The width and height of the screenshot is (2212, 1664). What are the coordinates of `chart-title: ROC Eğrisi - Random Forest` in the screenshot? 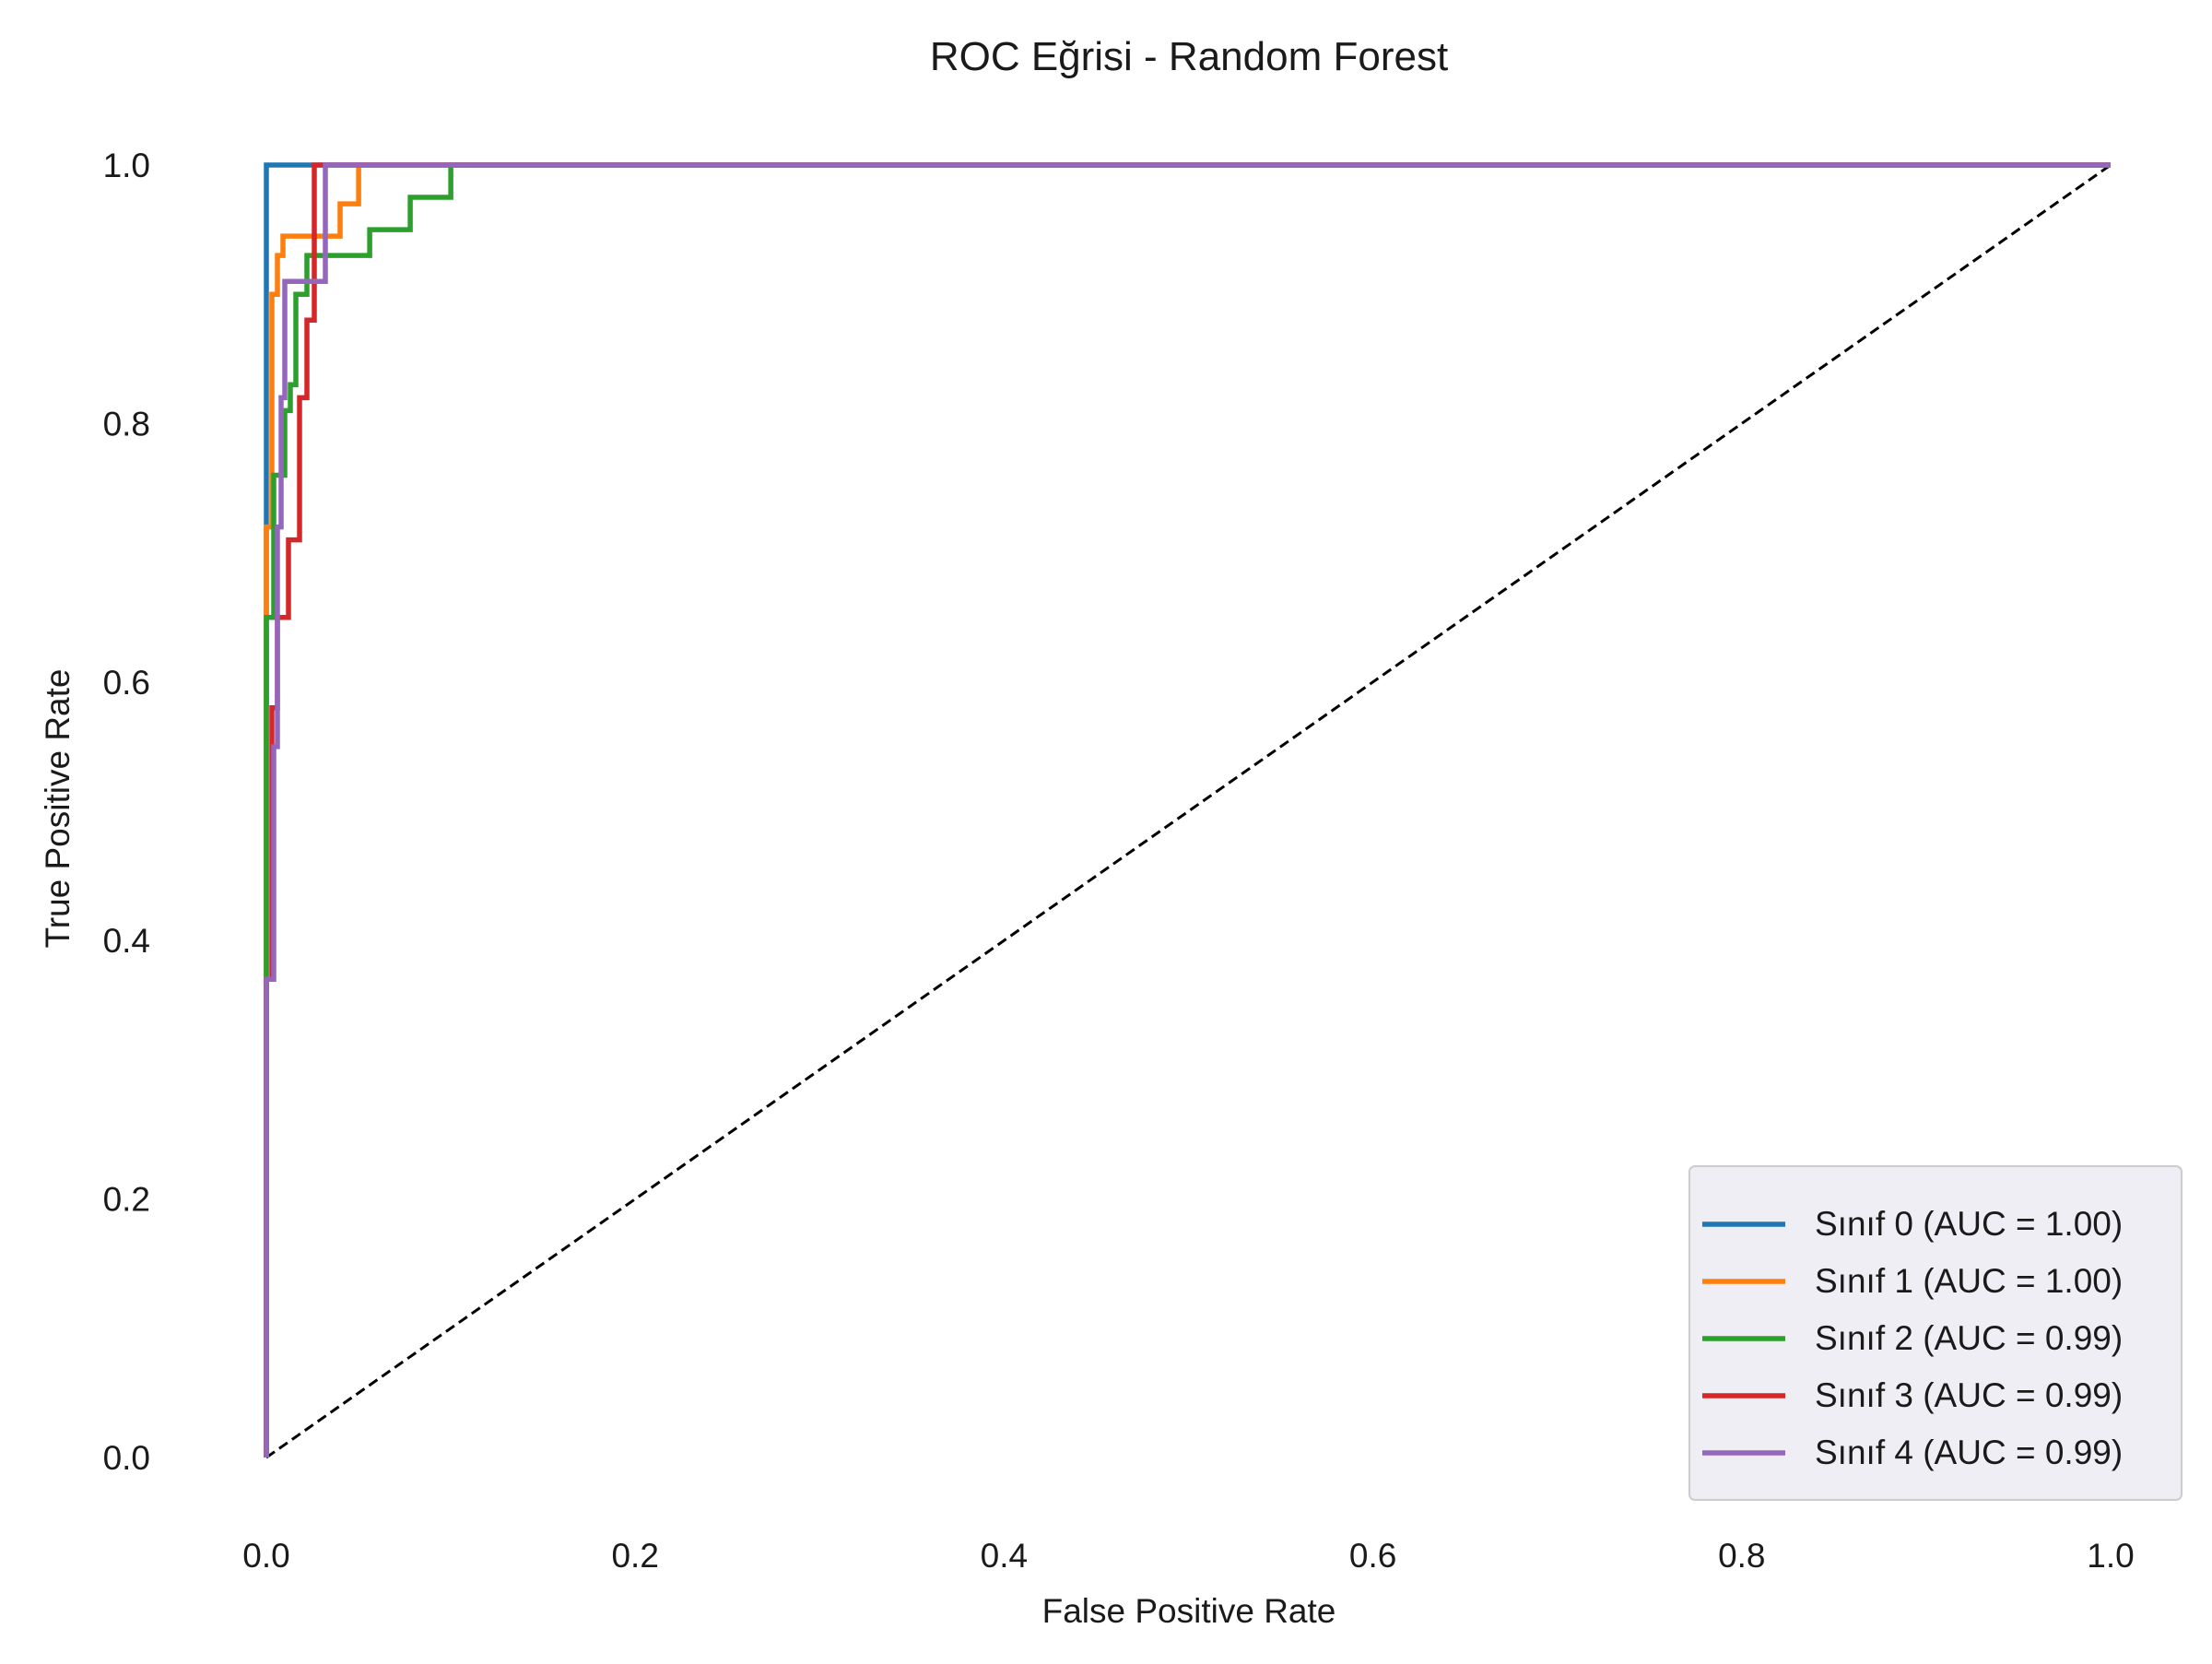 It's located at (1189, 56).